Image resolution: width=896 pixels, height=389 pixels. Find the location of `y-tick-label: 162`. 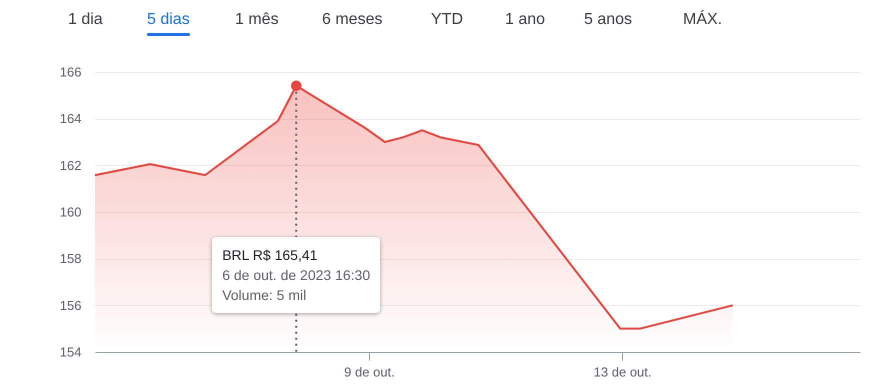

y-tick-label: 162 is located at coordinates (71, 165).